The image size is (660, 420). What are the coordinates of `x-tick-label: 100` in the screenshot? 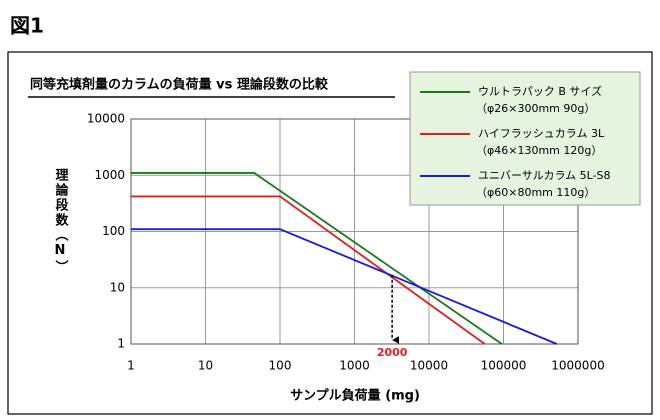 It's located at (280, 366).